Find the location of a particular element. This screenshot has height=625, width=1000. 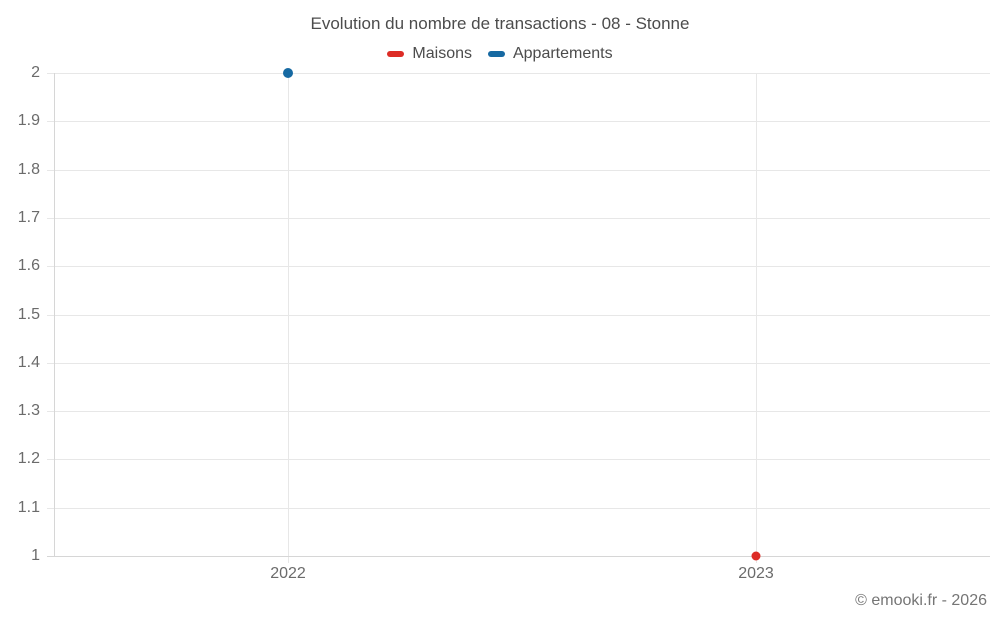

y-tick-label: 1.5 is located at coordinates (28, 314).